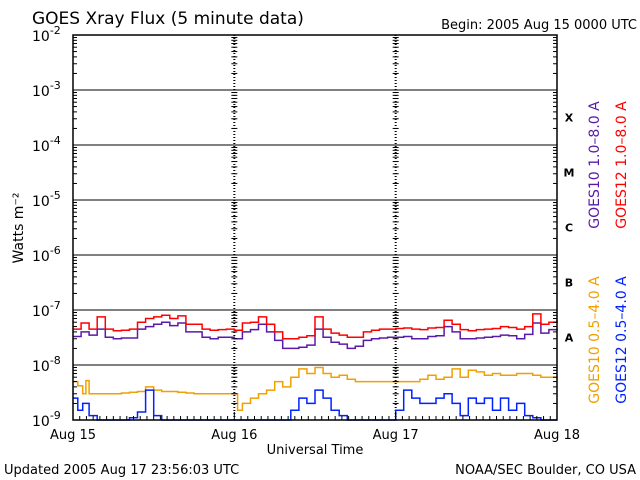  I want to click on flare-class-x: X, so click(569, 118).